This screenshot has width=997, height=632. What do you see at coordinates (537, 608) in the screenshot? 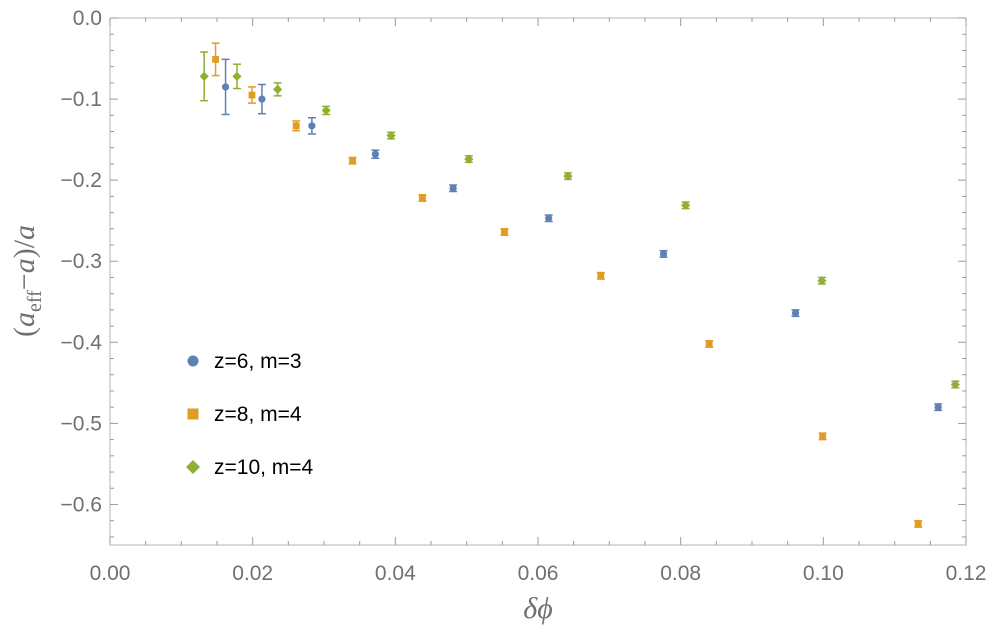
I see `x-axis-label: δϕ` at bounding box center [537, 608].